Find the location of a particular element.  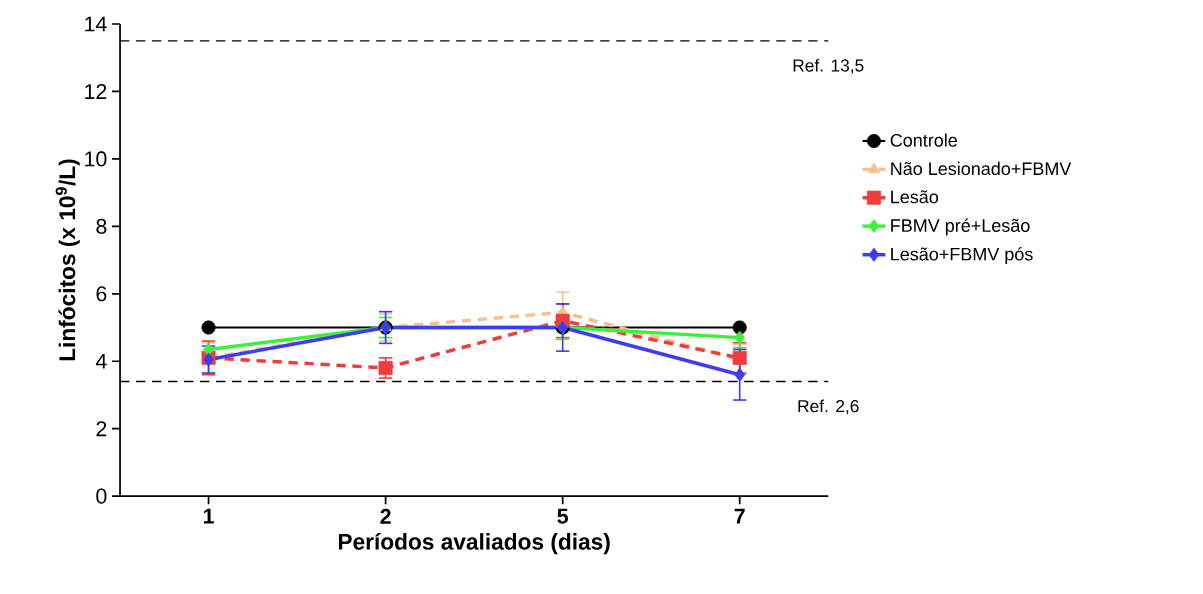

x-axis-title: Períodos avaliados (dias) is located at coordinates (474, 544).